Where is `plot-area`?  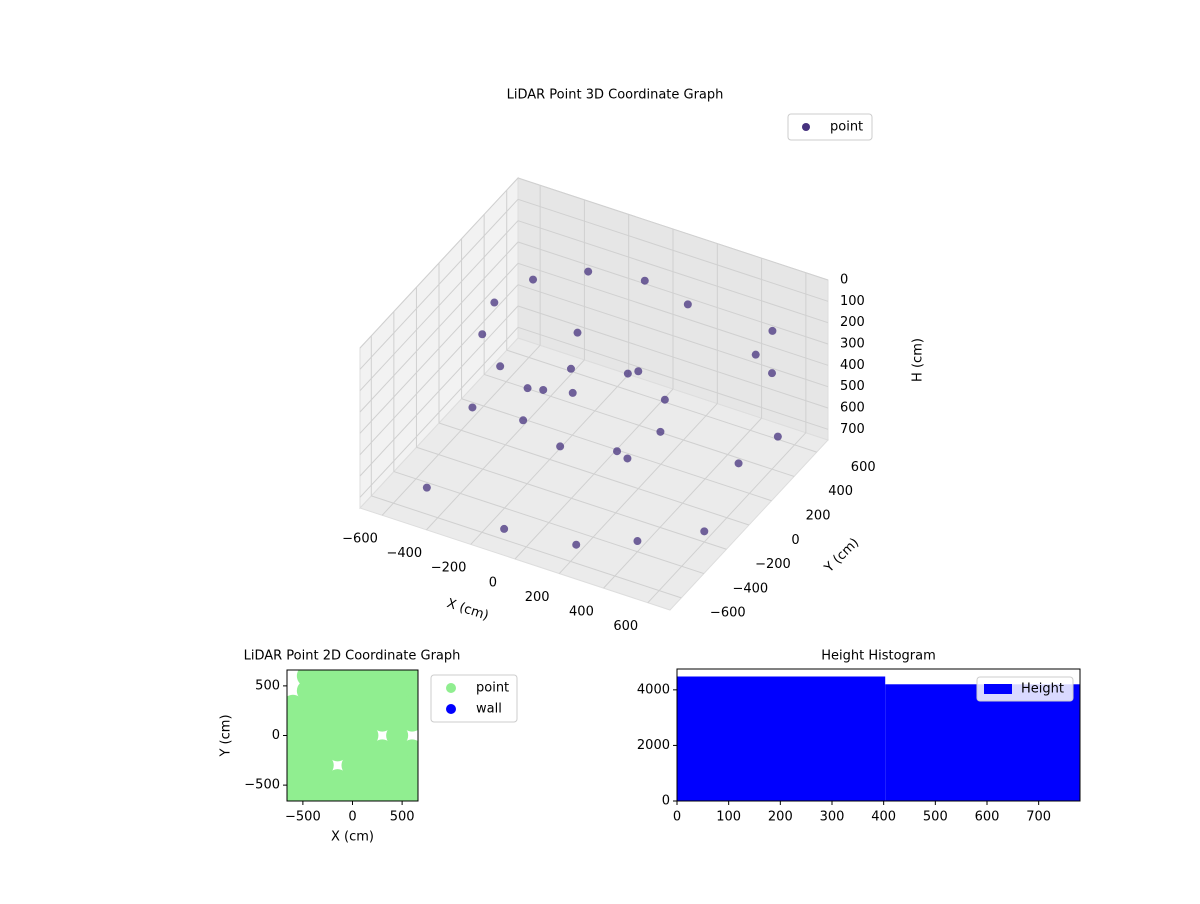
plot-area is located at coordinates (352, 735).